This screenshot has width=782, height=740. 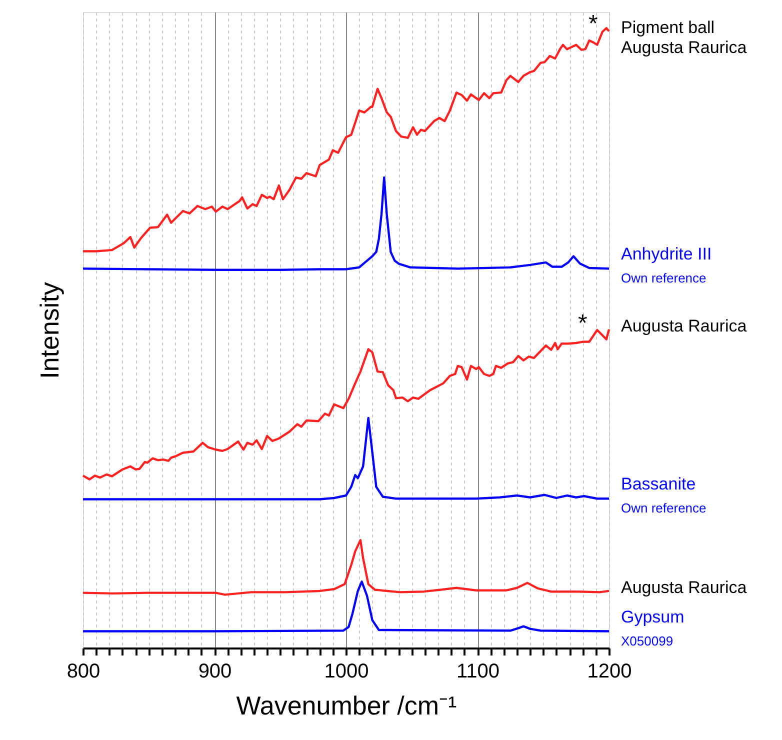 What do you see at coordinates (609, 671) in the screenshot?
I see `x-tick-label: 1200` at bounding box center [609, 671].